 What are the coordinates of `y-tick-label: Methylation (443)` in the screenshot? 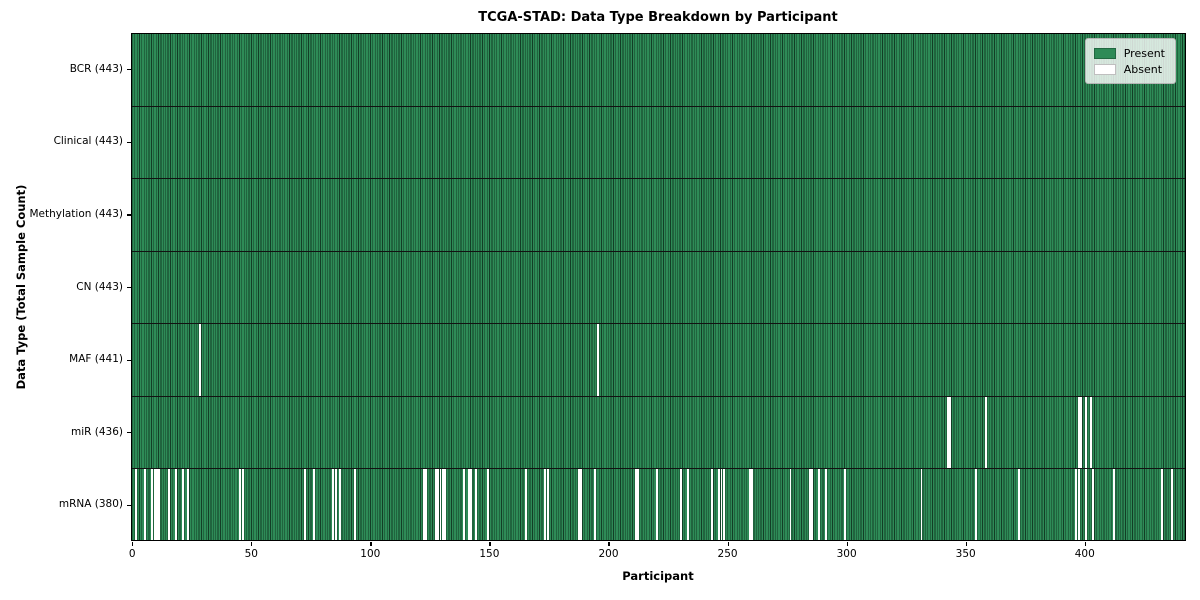 It's located at (76, 213).